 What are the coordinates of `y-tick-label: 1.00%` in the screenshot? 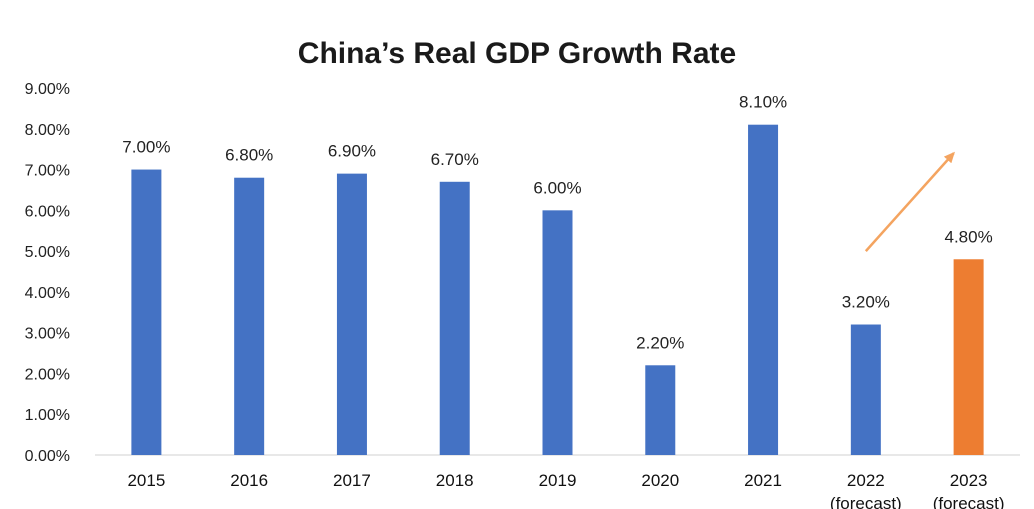 It's located at (47, 415).